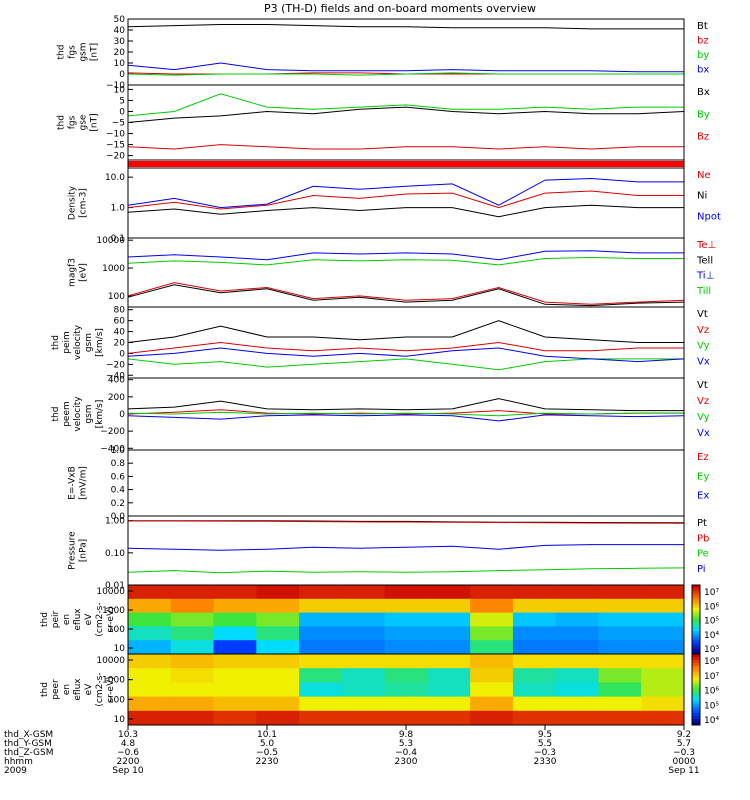 The height and width of the screenshot is (800, 750). Describe the element at coordinates (116, 630) in the screenshot. I see `y-tick-label: 100` at that location.